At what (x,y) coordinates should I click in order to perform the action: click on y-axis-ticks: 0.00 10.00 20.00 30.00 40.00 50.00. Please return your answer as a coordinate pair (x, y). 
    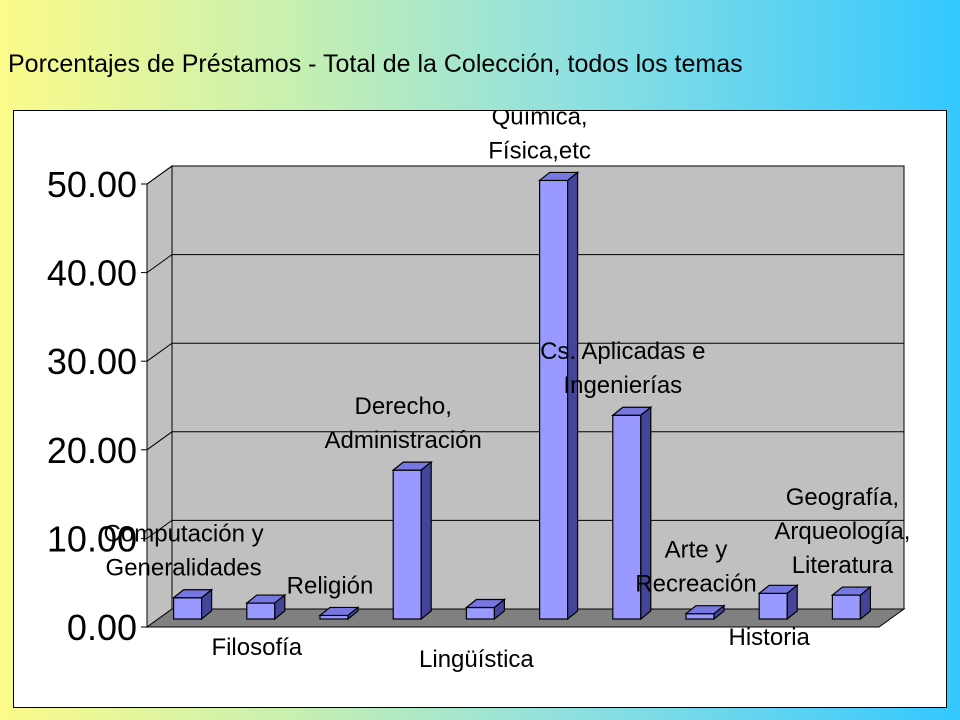
    Looking at the image, I should click on (97, 406).